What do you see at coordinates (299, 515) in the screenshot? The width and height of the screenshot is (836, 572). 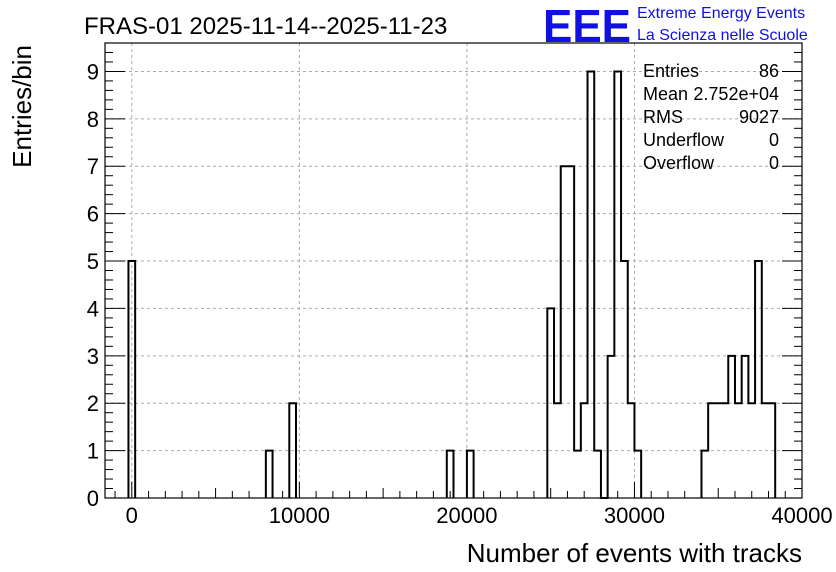 I see `x-tick-label: 10000` at bounding box center [299, 515].